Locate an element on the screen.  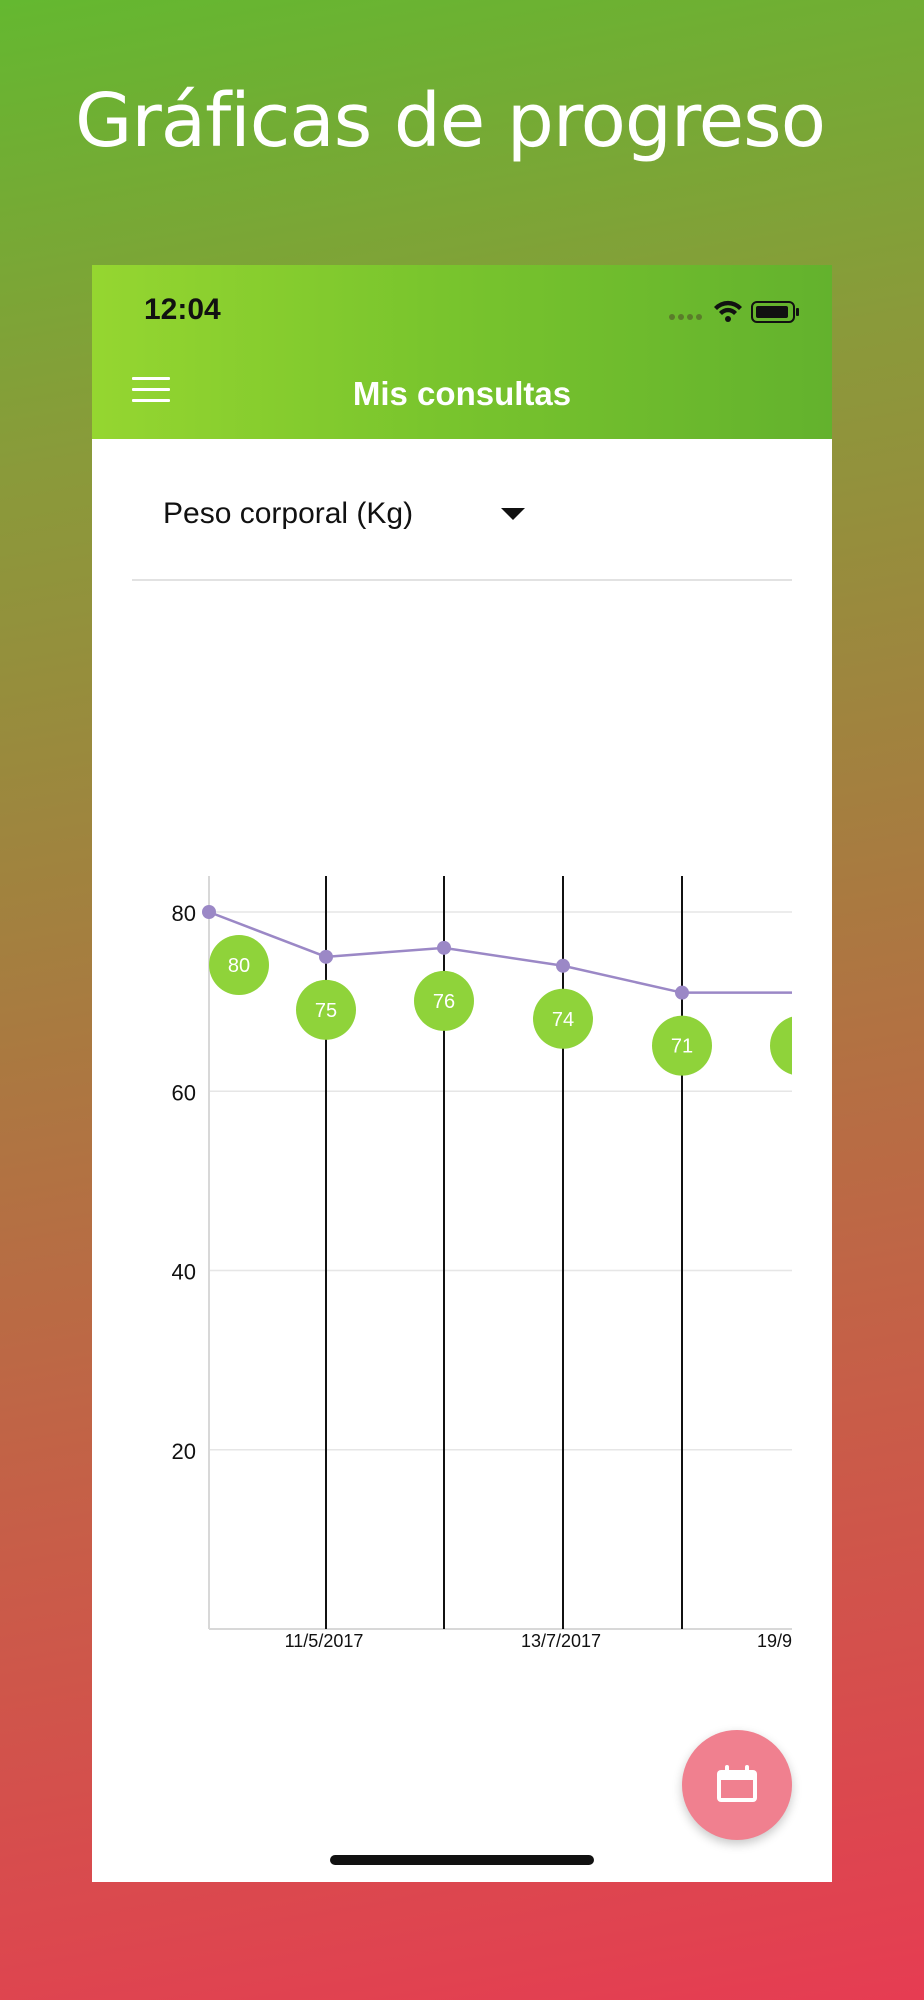
value-bubble: 74 is located at coordinates (563, 1018).